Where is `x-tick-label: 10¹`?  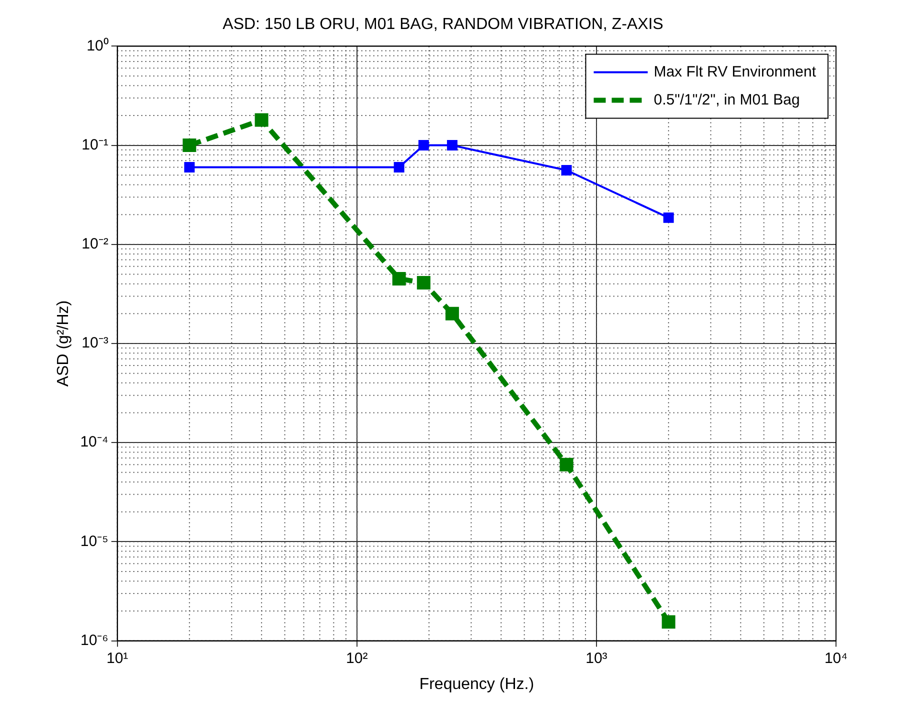
x-tick-label: 10¹ is located at coordinates (117, 658).